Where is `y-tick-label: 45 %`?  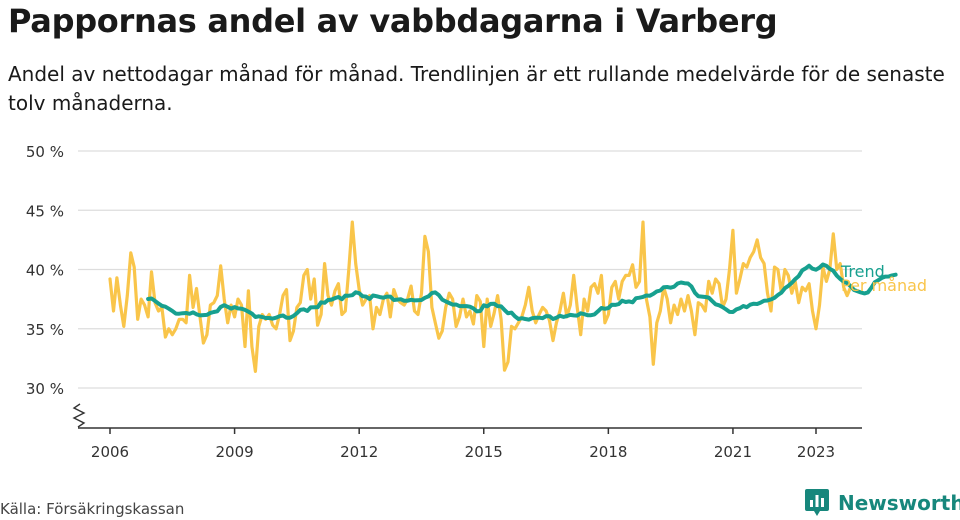
y-tick-label: 45 % is located at coordinates (45, 211).